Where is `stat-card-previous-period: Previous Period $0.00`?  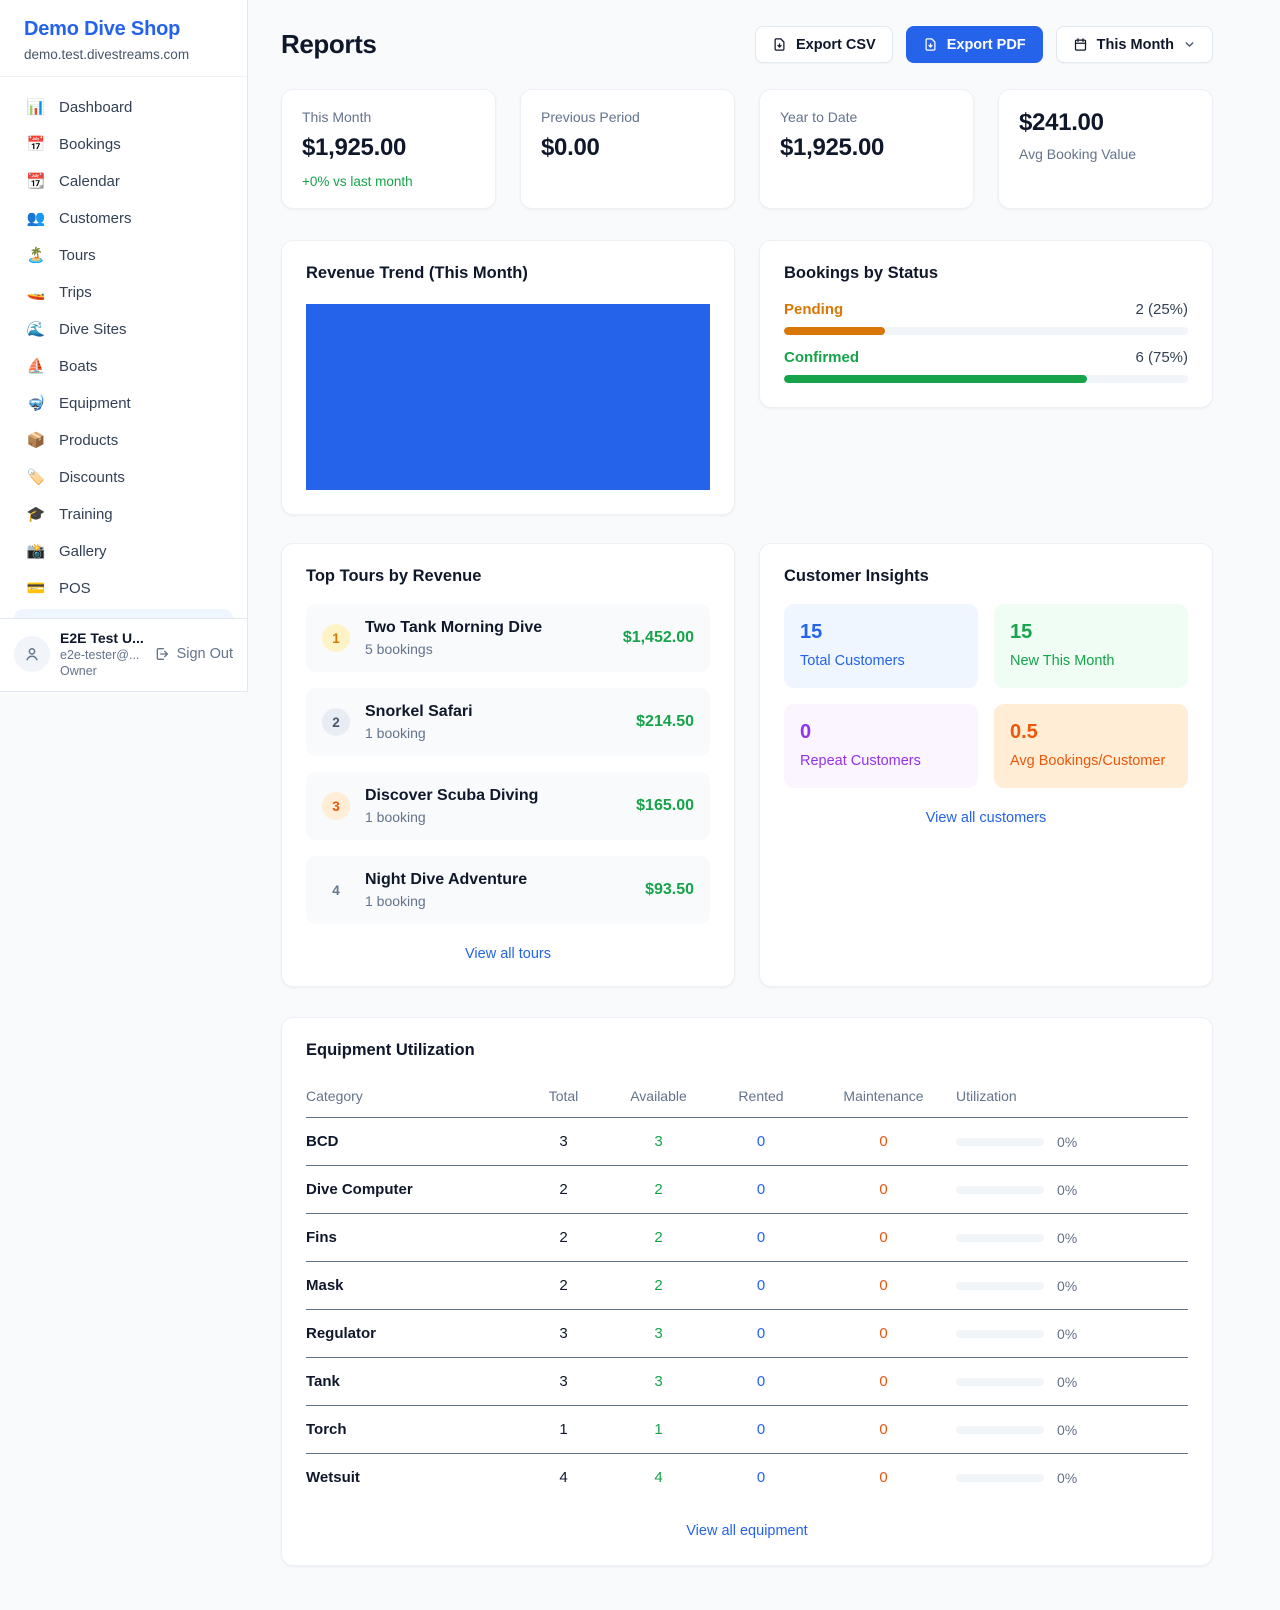
stat-card-previous-period: Previous Period $0.00 is located at coordinates (627, 149).